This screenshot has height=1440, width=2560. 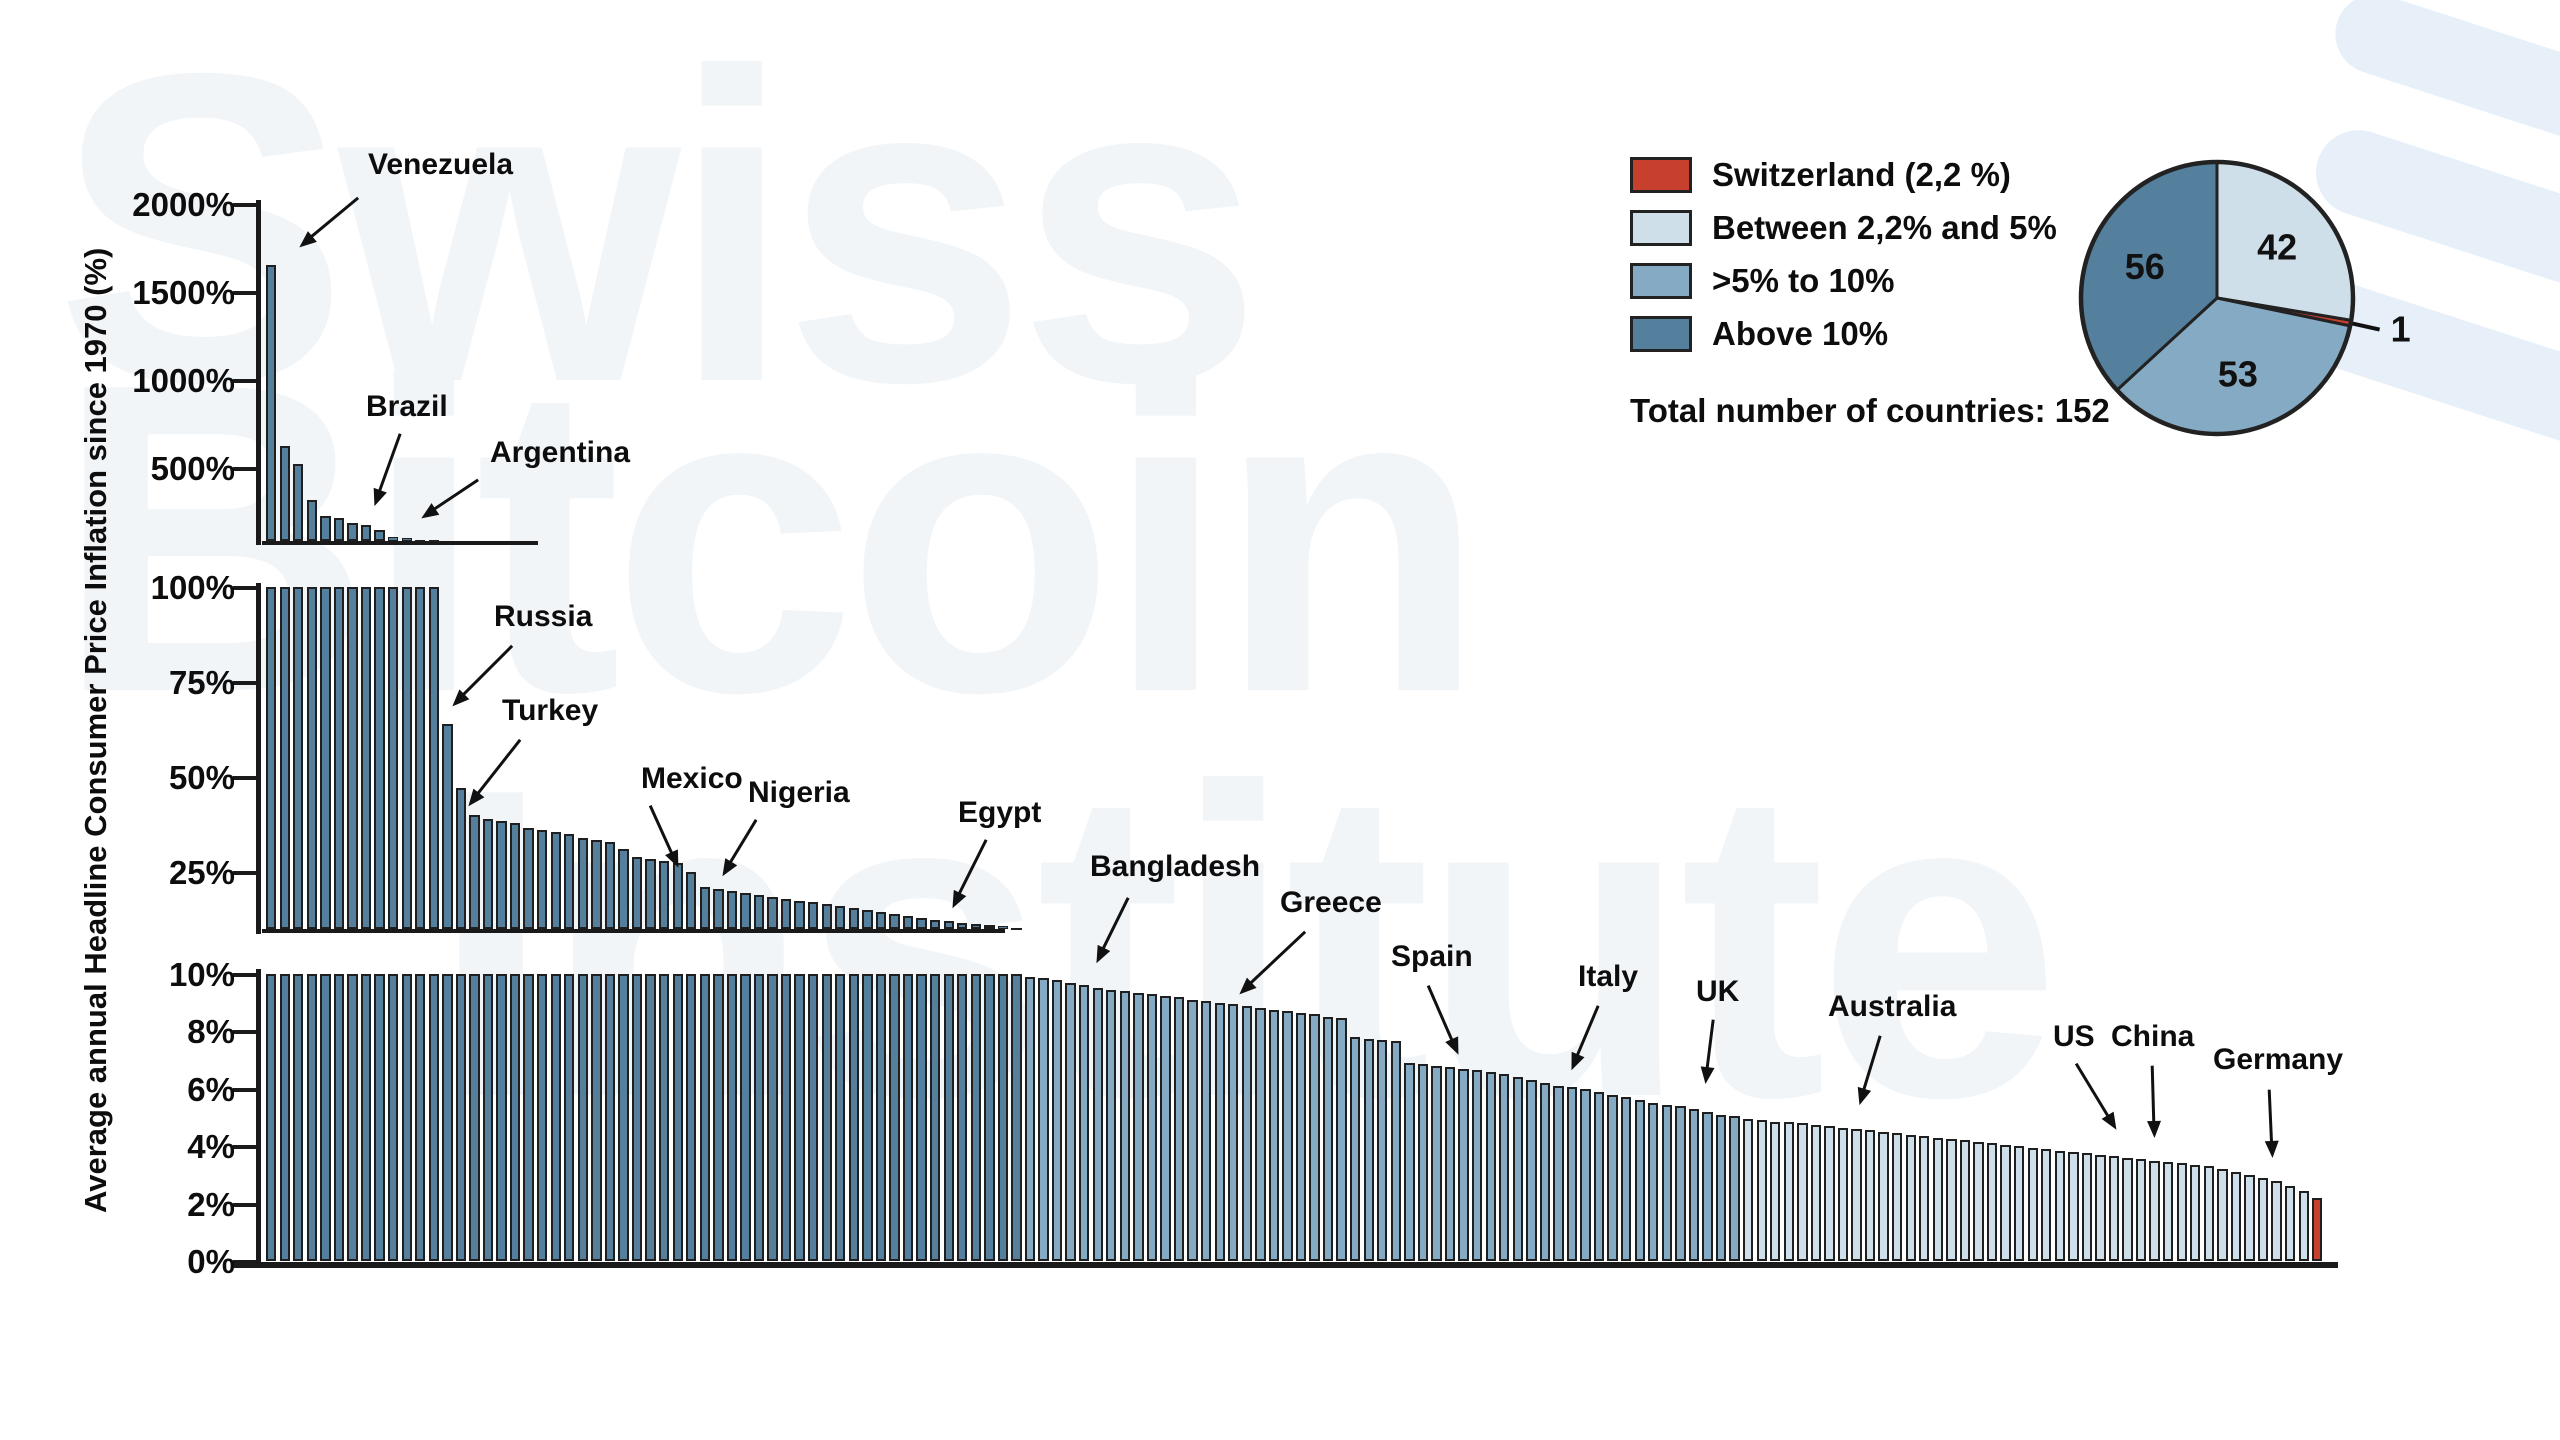 I want to click on annotation-italy: Italy, so click(x=1608, y=976).